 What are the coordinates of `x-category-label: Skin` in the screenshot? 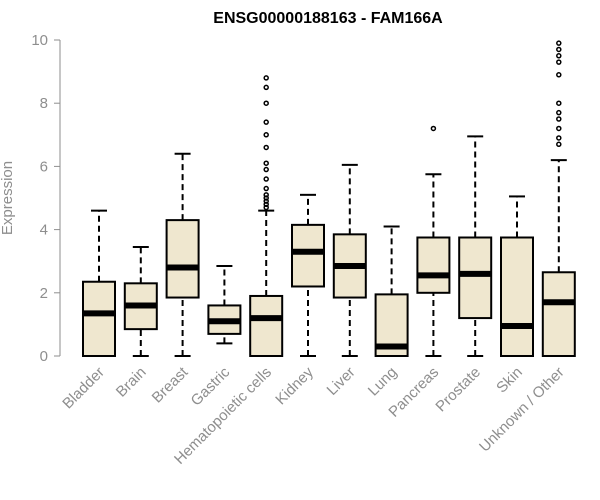 It's located at (509, 380).